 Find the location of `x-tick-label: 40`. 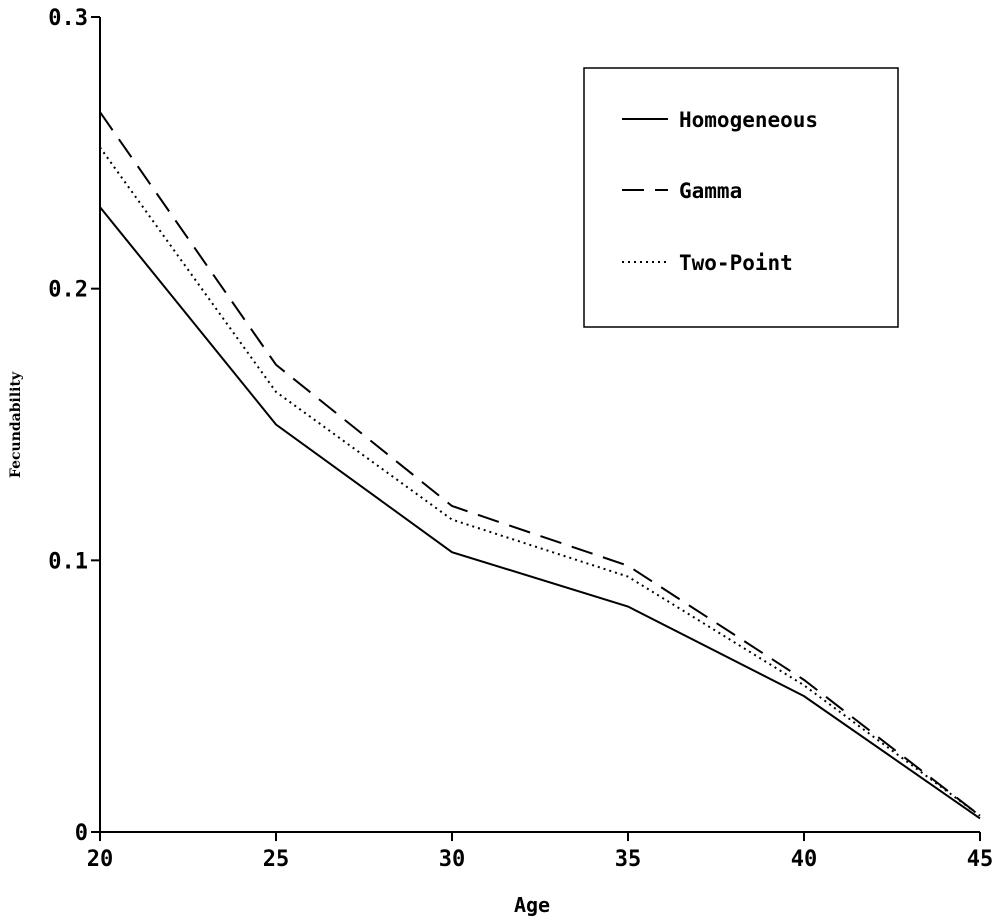

x-tick-label: 40 is located at coordinates (804, 859).